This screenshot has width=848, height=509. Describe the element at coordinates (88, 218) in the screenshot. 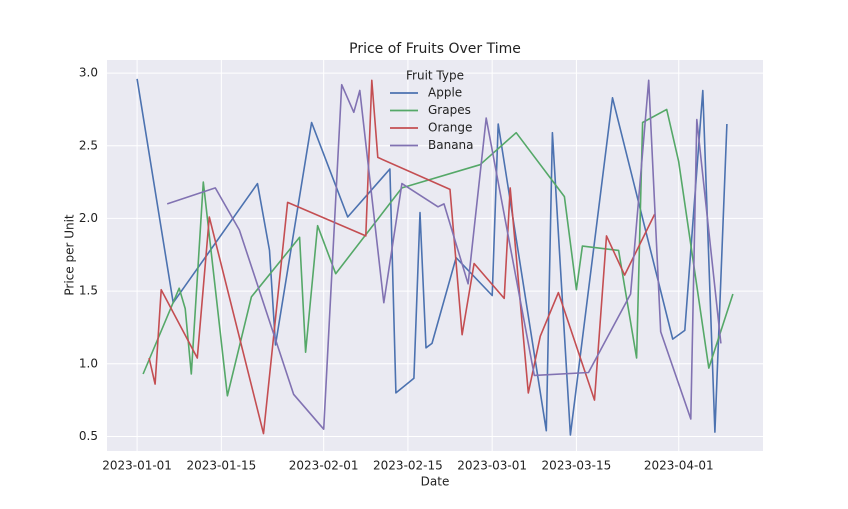

I see `y-tick-label: 2.0` at that location.